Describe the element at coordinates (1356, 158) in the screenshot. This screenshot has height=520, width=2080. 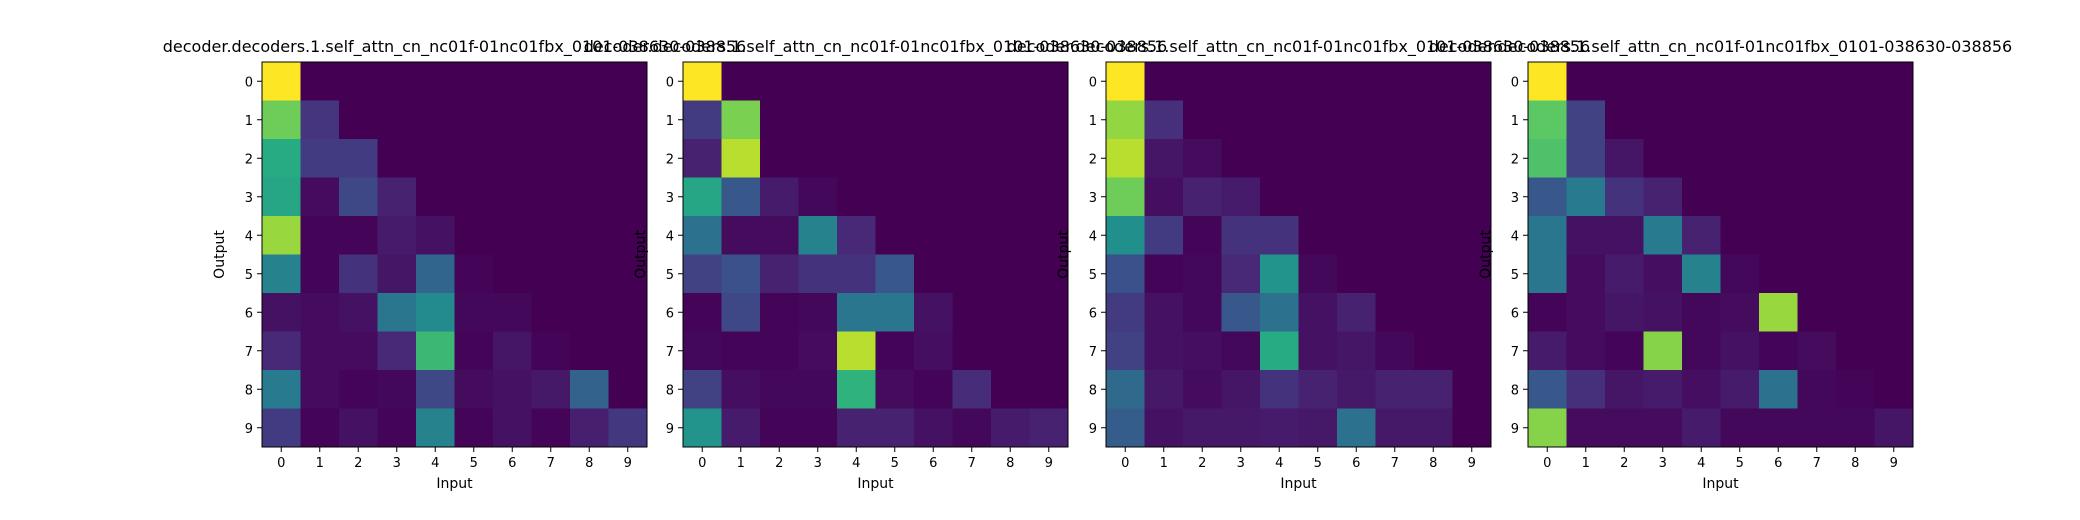
I see `heatmap-cell-r2-c6` at that location.